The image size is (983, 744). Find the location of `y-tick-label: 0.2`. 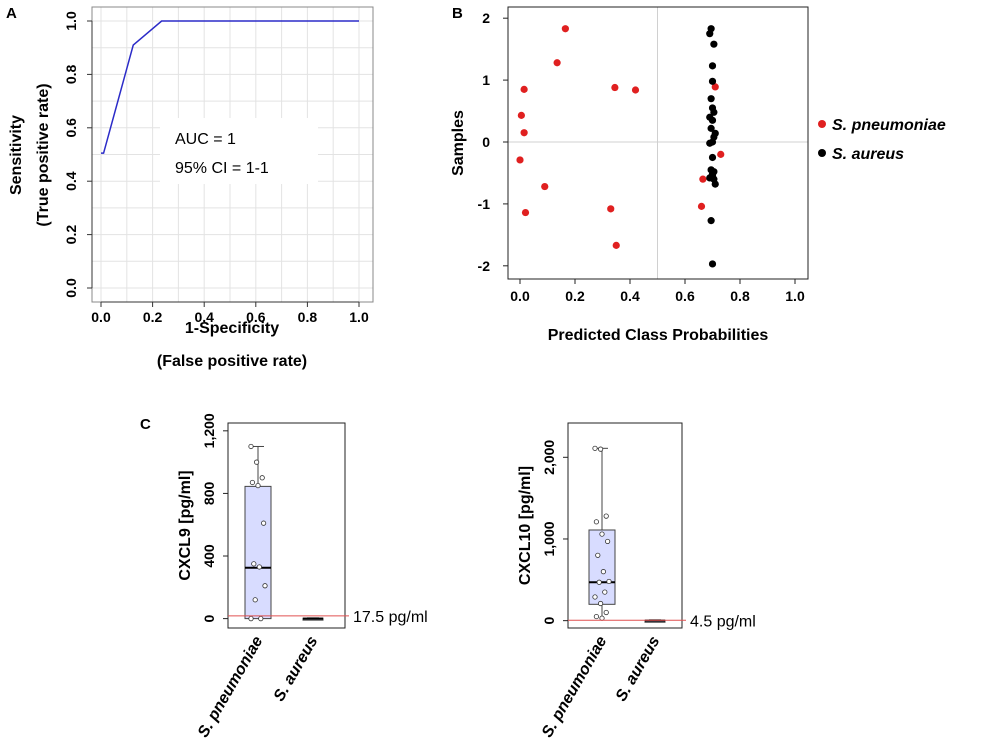

y-tick-label: 0.2 is located at coordinates (71, 235).